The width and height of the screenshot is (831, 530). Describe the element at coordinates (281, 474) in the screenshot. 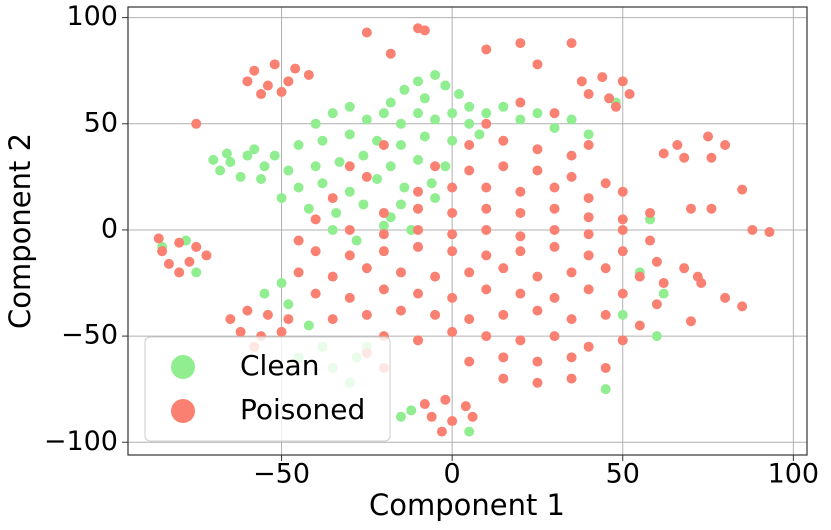

I see `x-tick-label: −50` at that location.